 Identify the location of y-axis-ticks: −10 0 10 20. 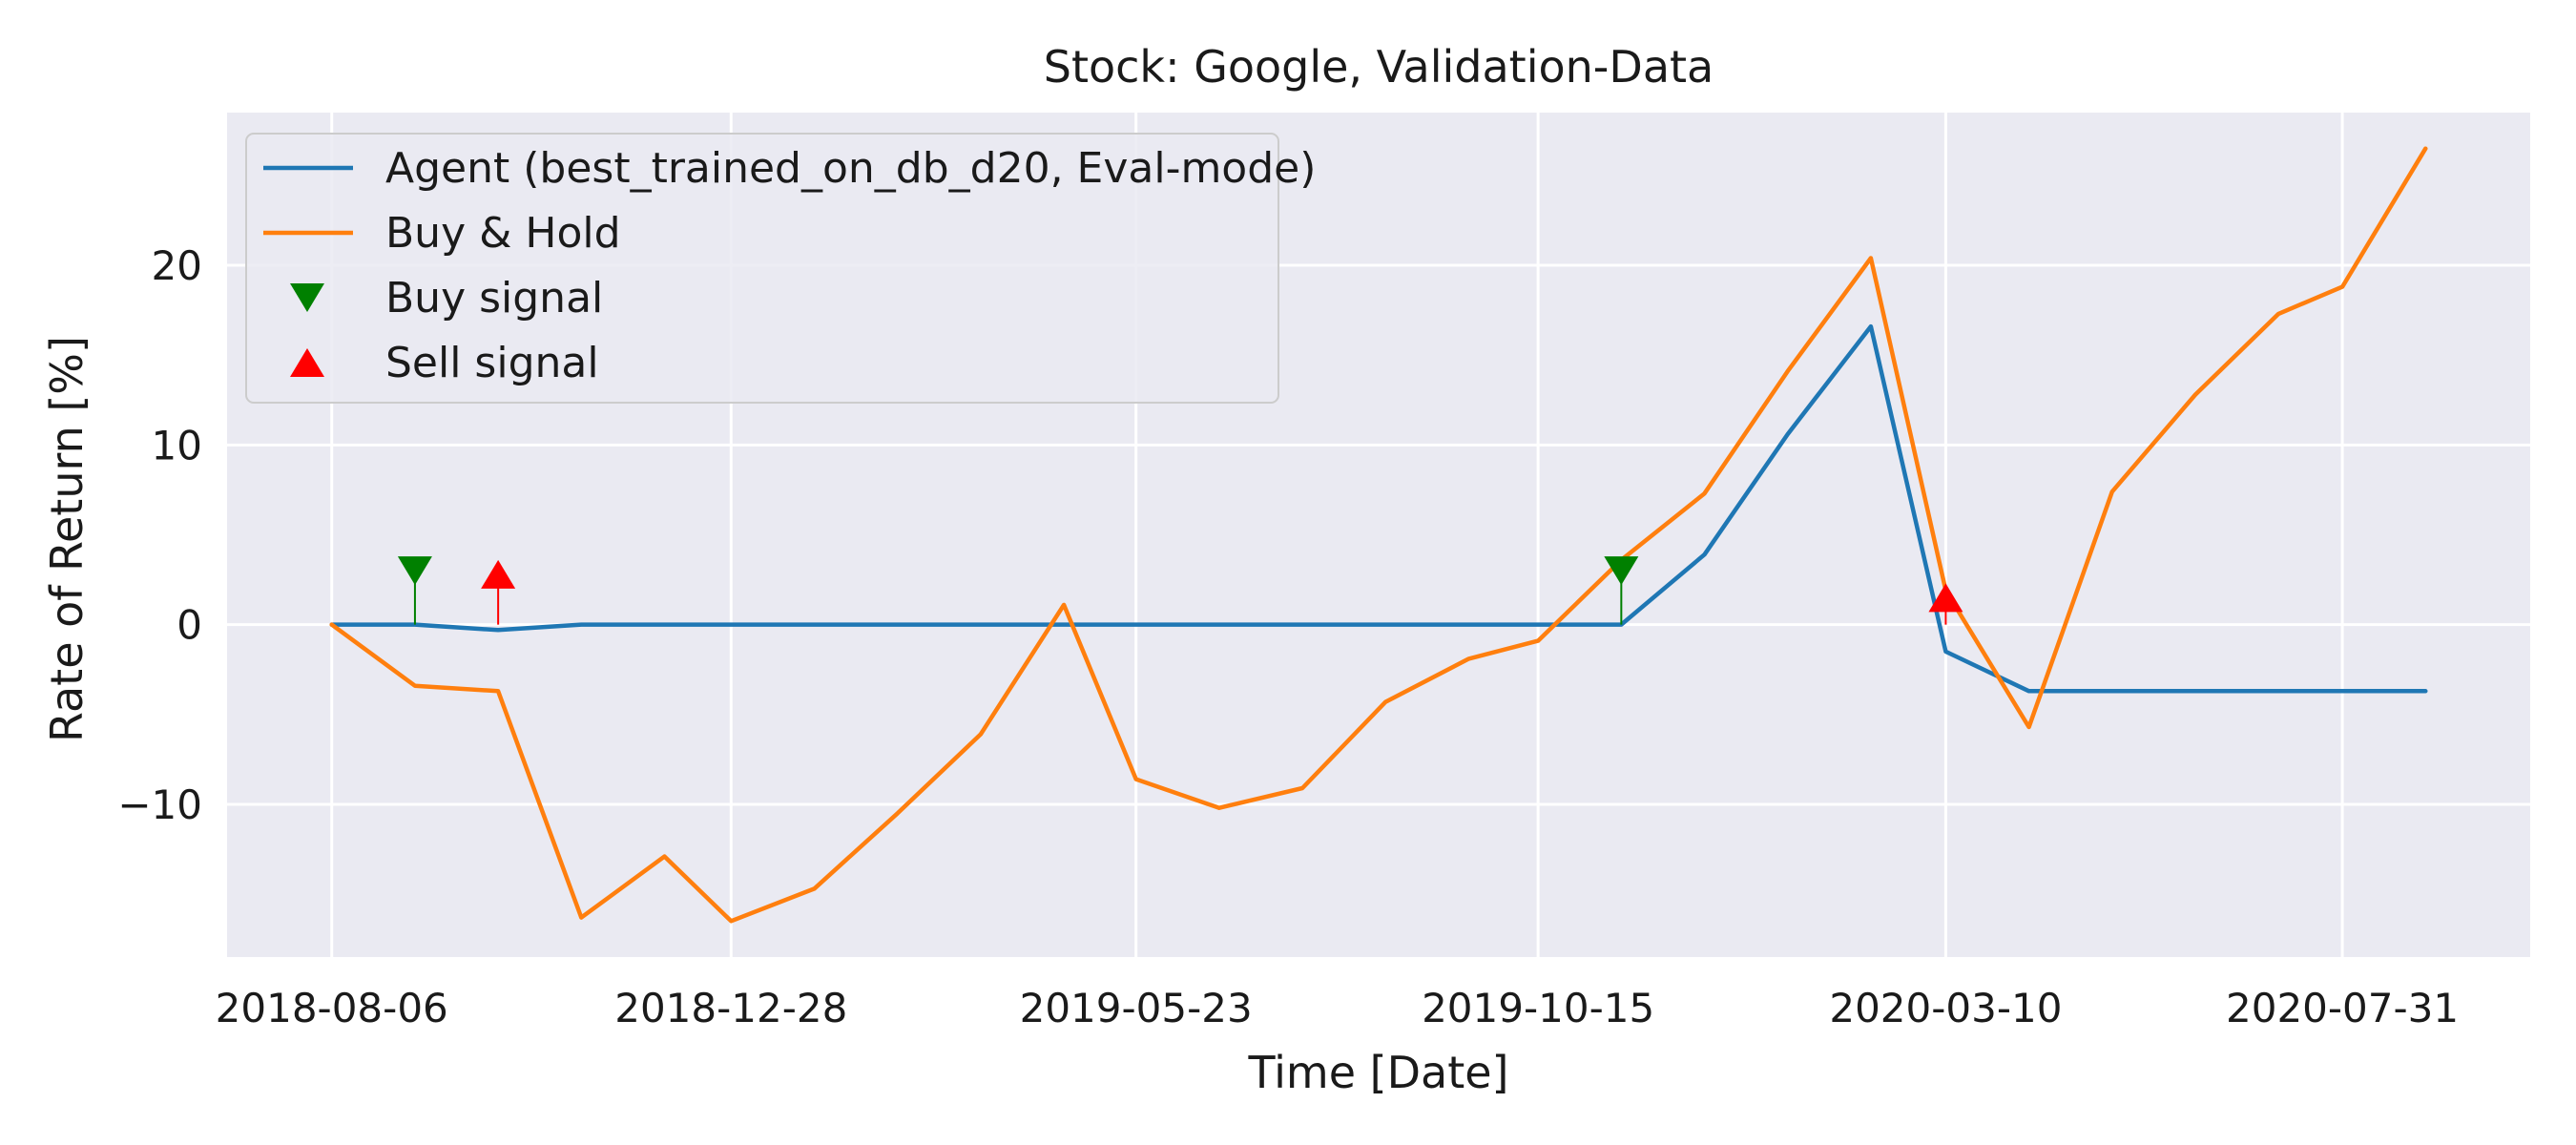
(159, 535).